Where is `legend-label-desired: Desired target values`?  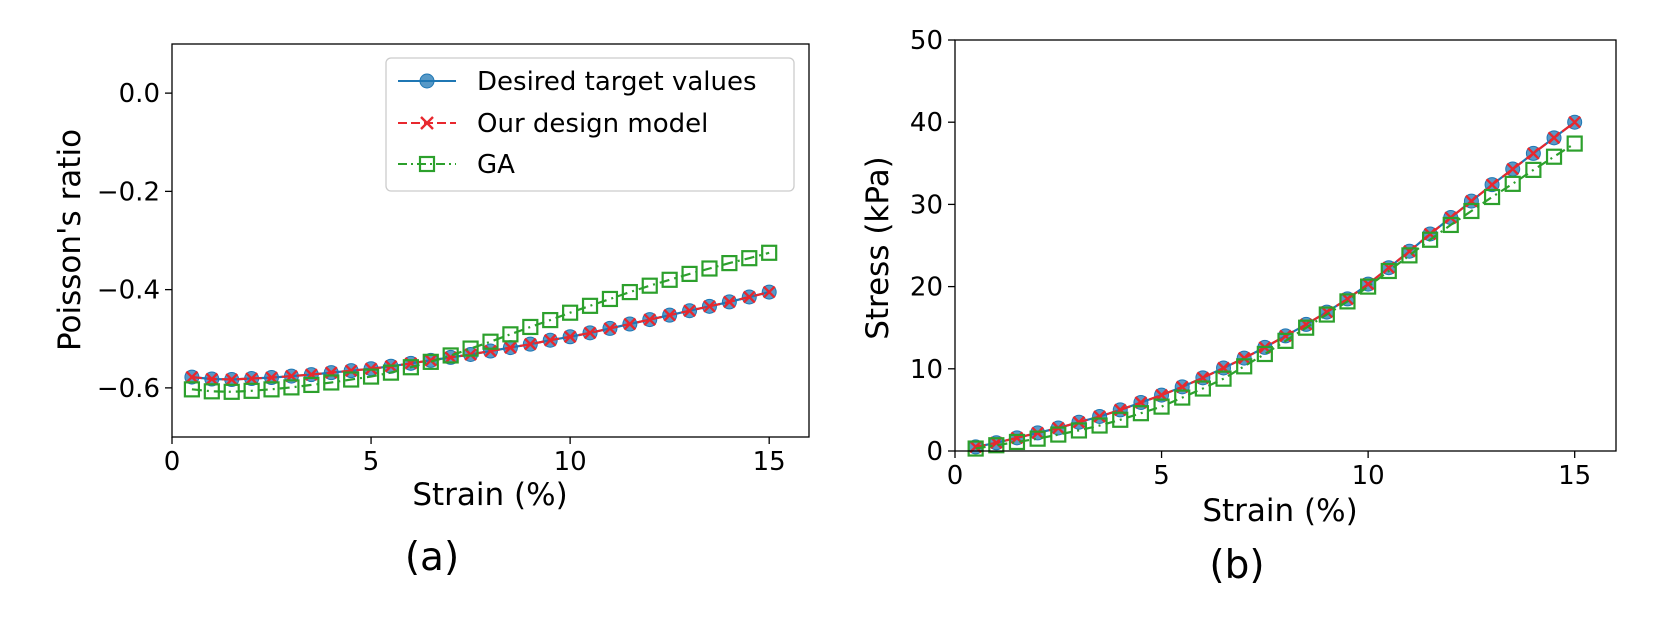
legend-label-desired: Desired target values is located at coordinates (617, 82).